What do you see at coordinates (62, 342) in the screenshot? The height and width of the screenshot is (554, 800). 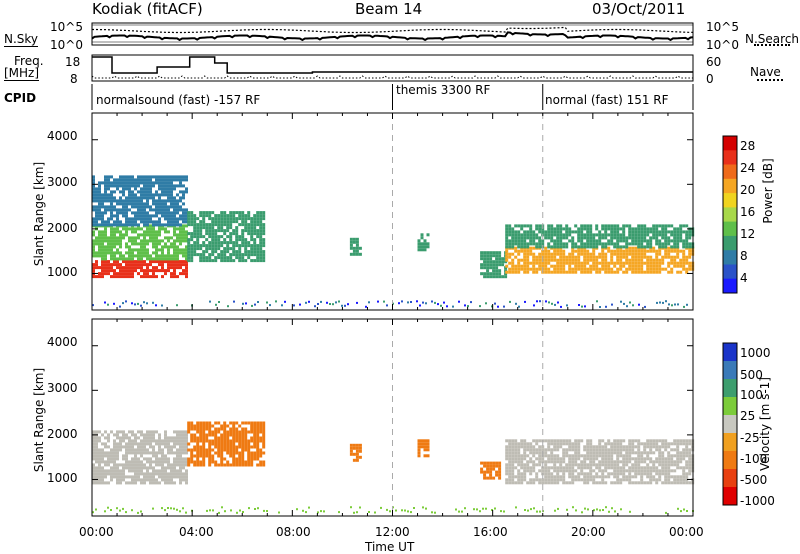 I see `vel-ytick-4000: 4000` at bounding box center [62, 342].